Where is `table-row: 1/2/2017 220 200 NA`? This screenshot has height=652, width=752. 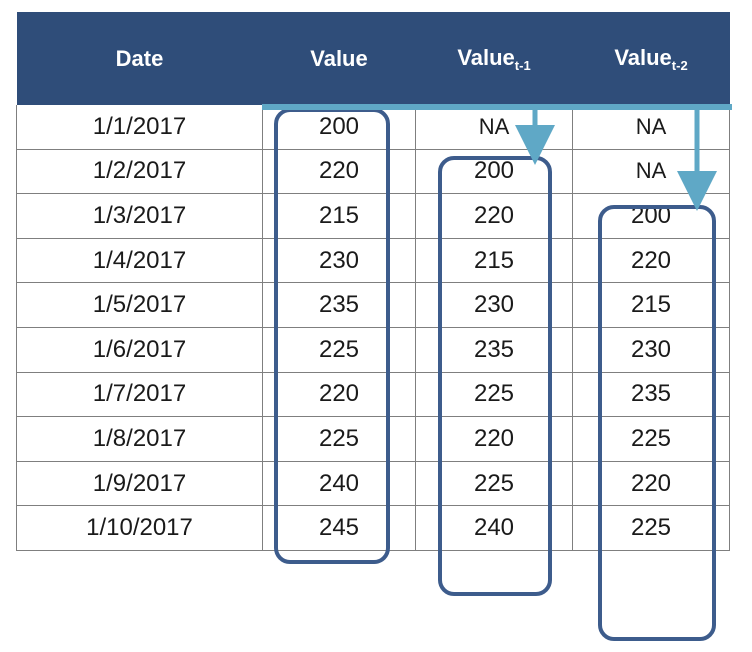 table-row: 1/2/2017 220 200 NA is located at coordinates (373, 172).